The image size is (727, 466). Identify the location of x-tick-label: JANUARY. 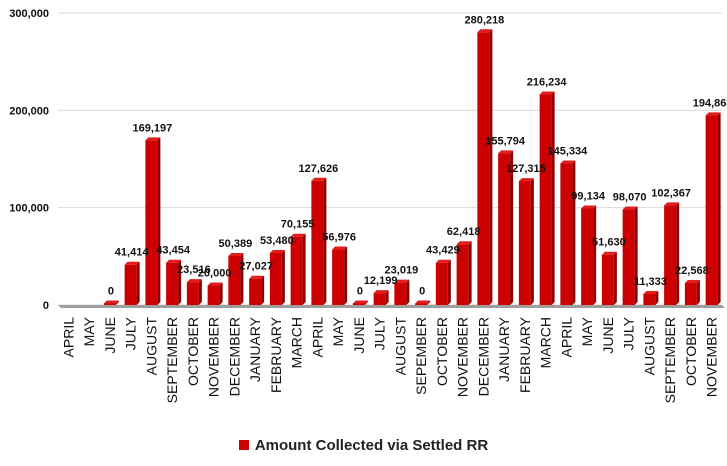
(255, 349).